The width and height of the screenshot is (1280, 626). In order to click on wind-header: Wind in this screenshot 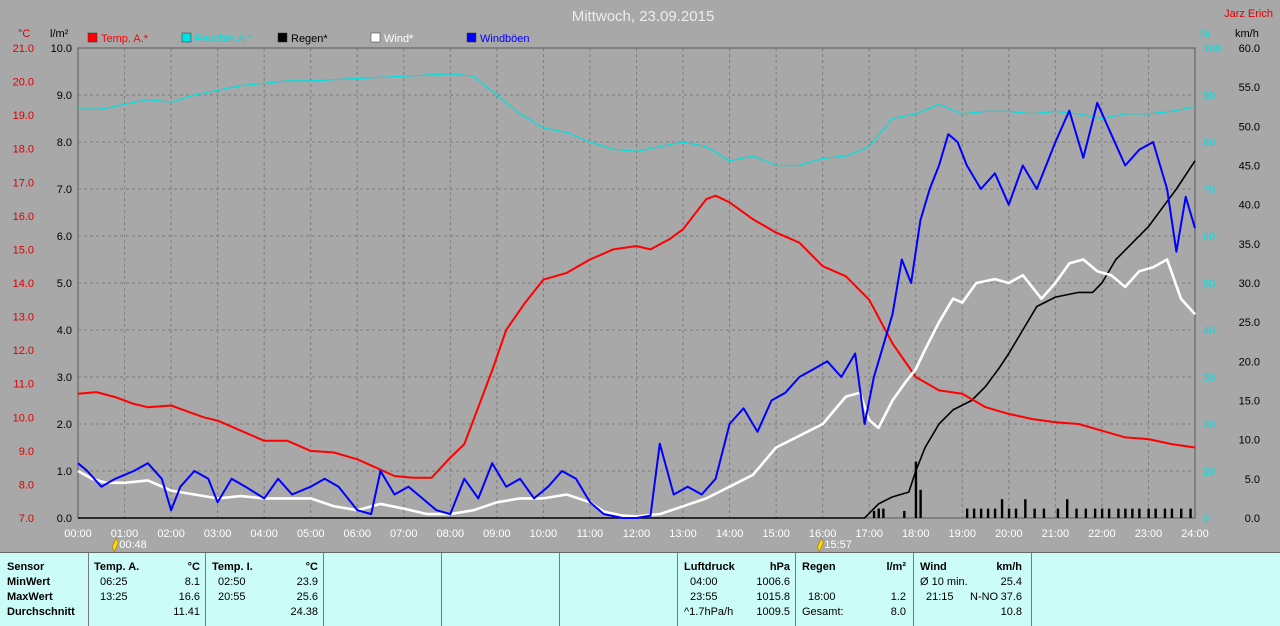, I will do `click(933, 567)`.